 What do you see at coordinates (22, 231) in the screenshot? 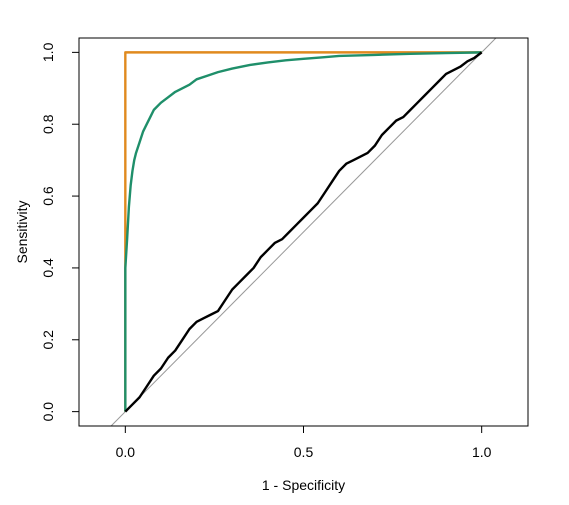
I see `y-axis-title: Sensitivity` at bounding box center [22, 231].